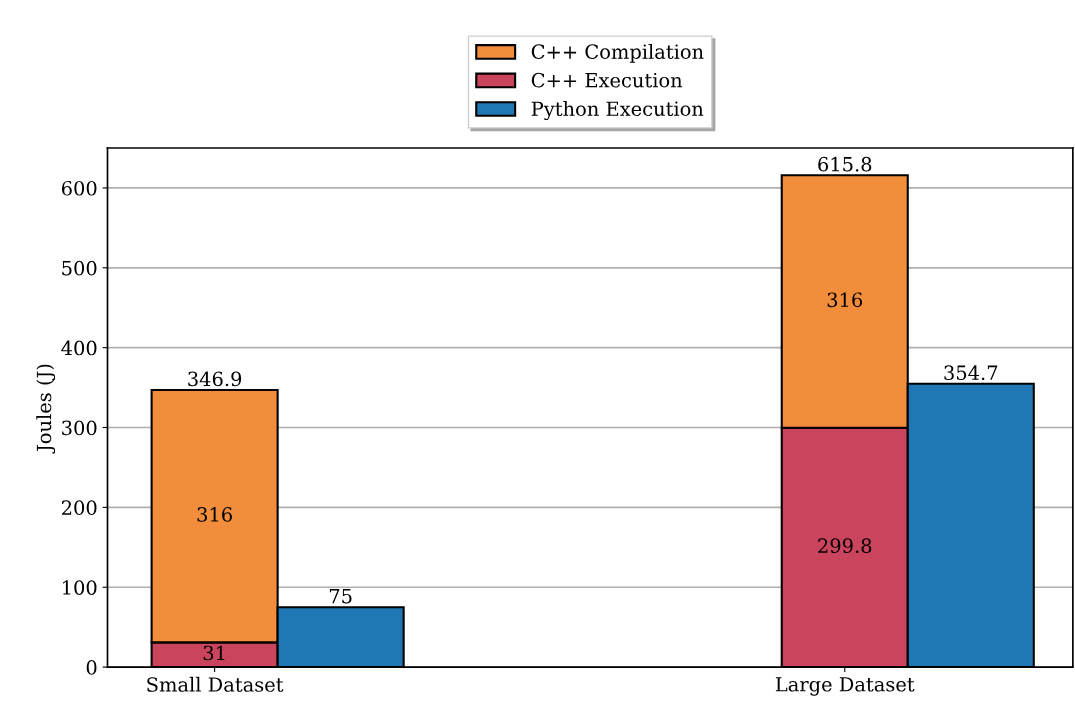 Image resolution: width=1075 pixels, height=715 pixels. What do you see at coordinates (214, 653) in the screenshot?
I see `data-label: 31` at bounding box center [214, 653].